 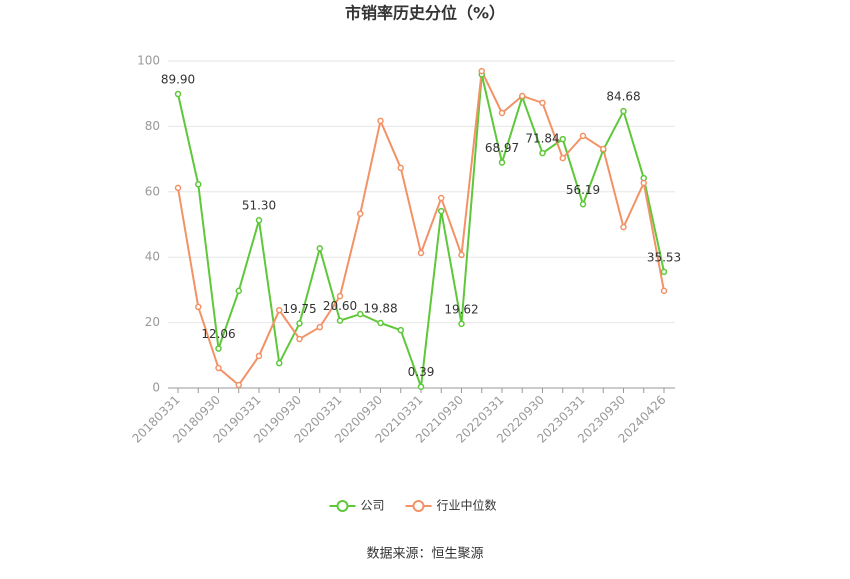 What do you see at coordinates (424, 554) in the screenshot?
I see `source: 数据来源：恒生聚源` at bounding box center [424, 554].